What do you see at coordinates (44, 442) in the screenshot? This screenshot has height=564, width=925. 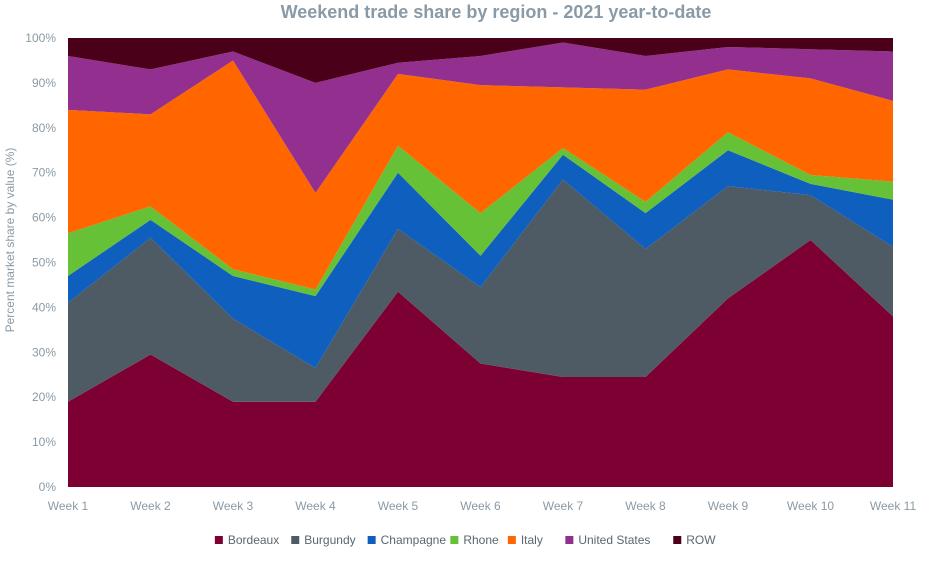 I see `y-tick-label: 10%` at bounding box center [44, 442].